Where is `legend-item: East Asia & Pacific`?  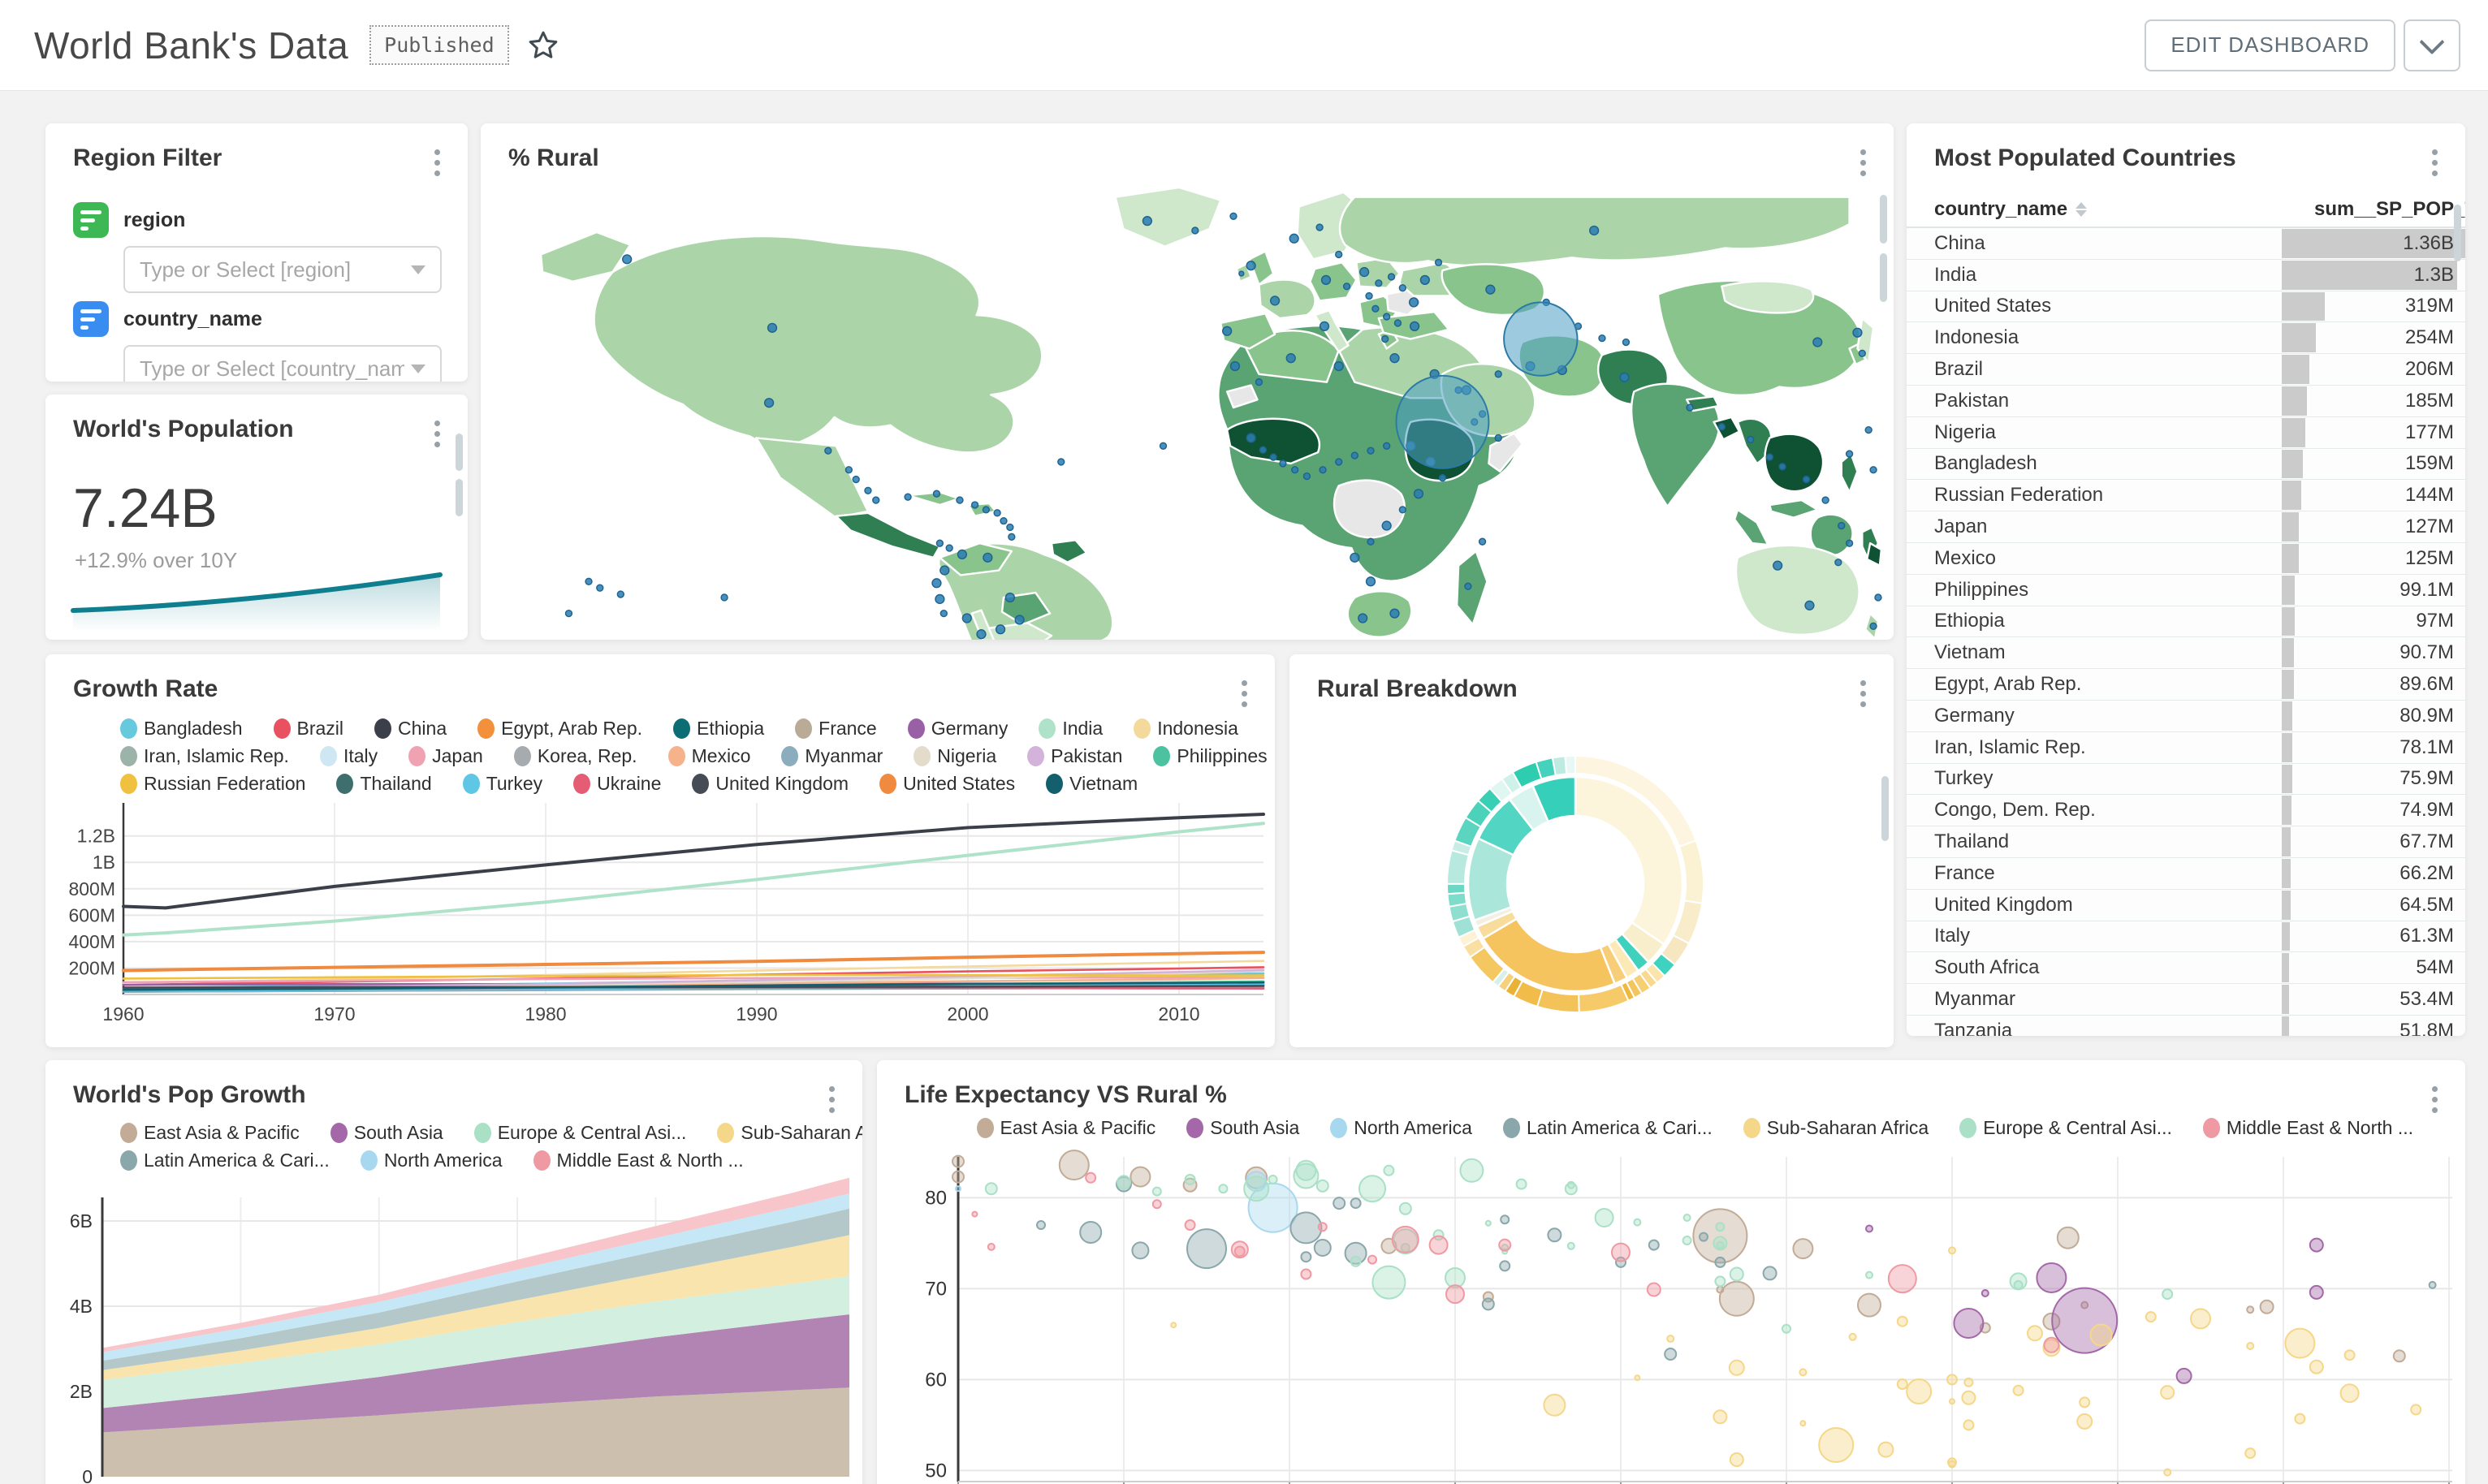 legend-item: East Asia & Pacific is located at coordinates (210, 1132).